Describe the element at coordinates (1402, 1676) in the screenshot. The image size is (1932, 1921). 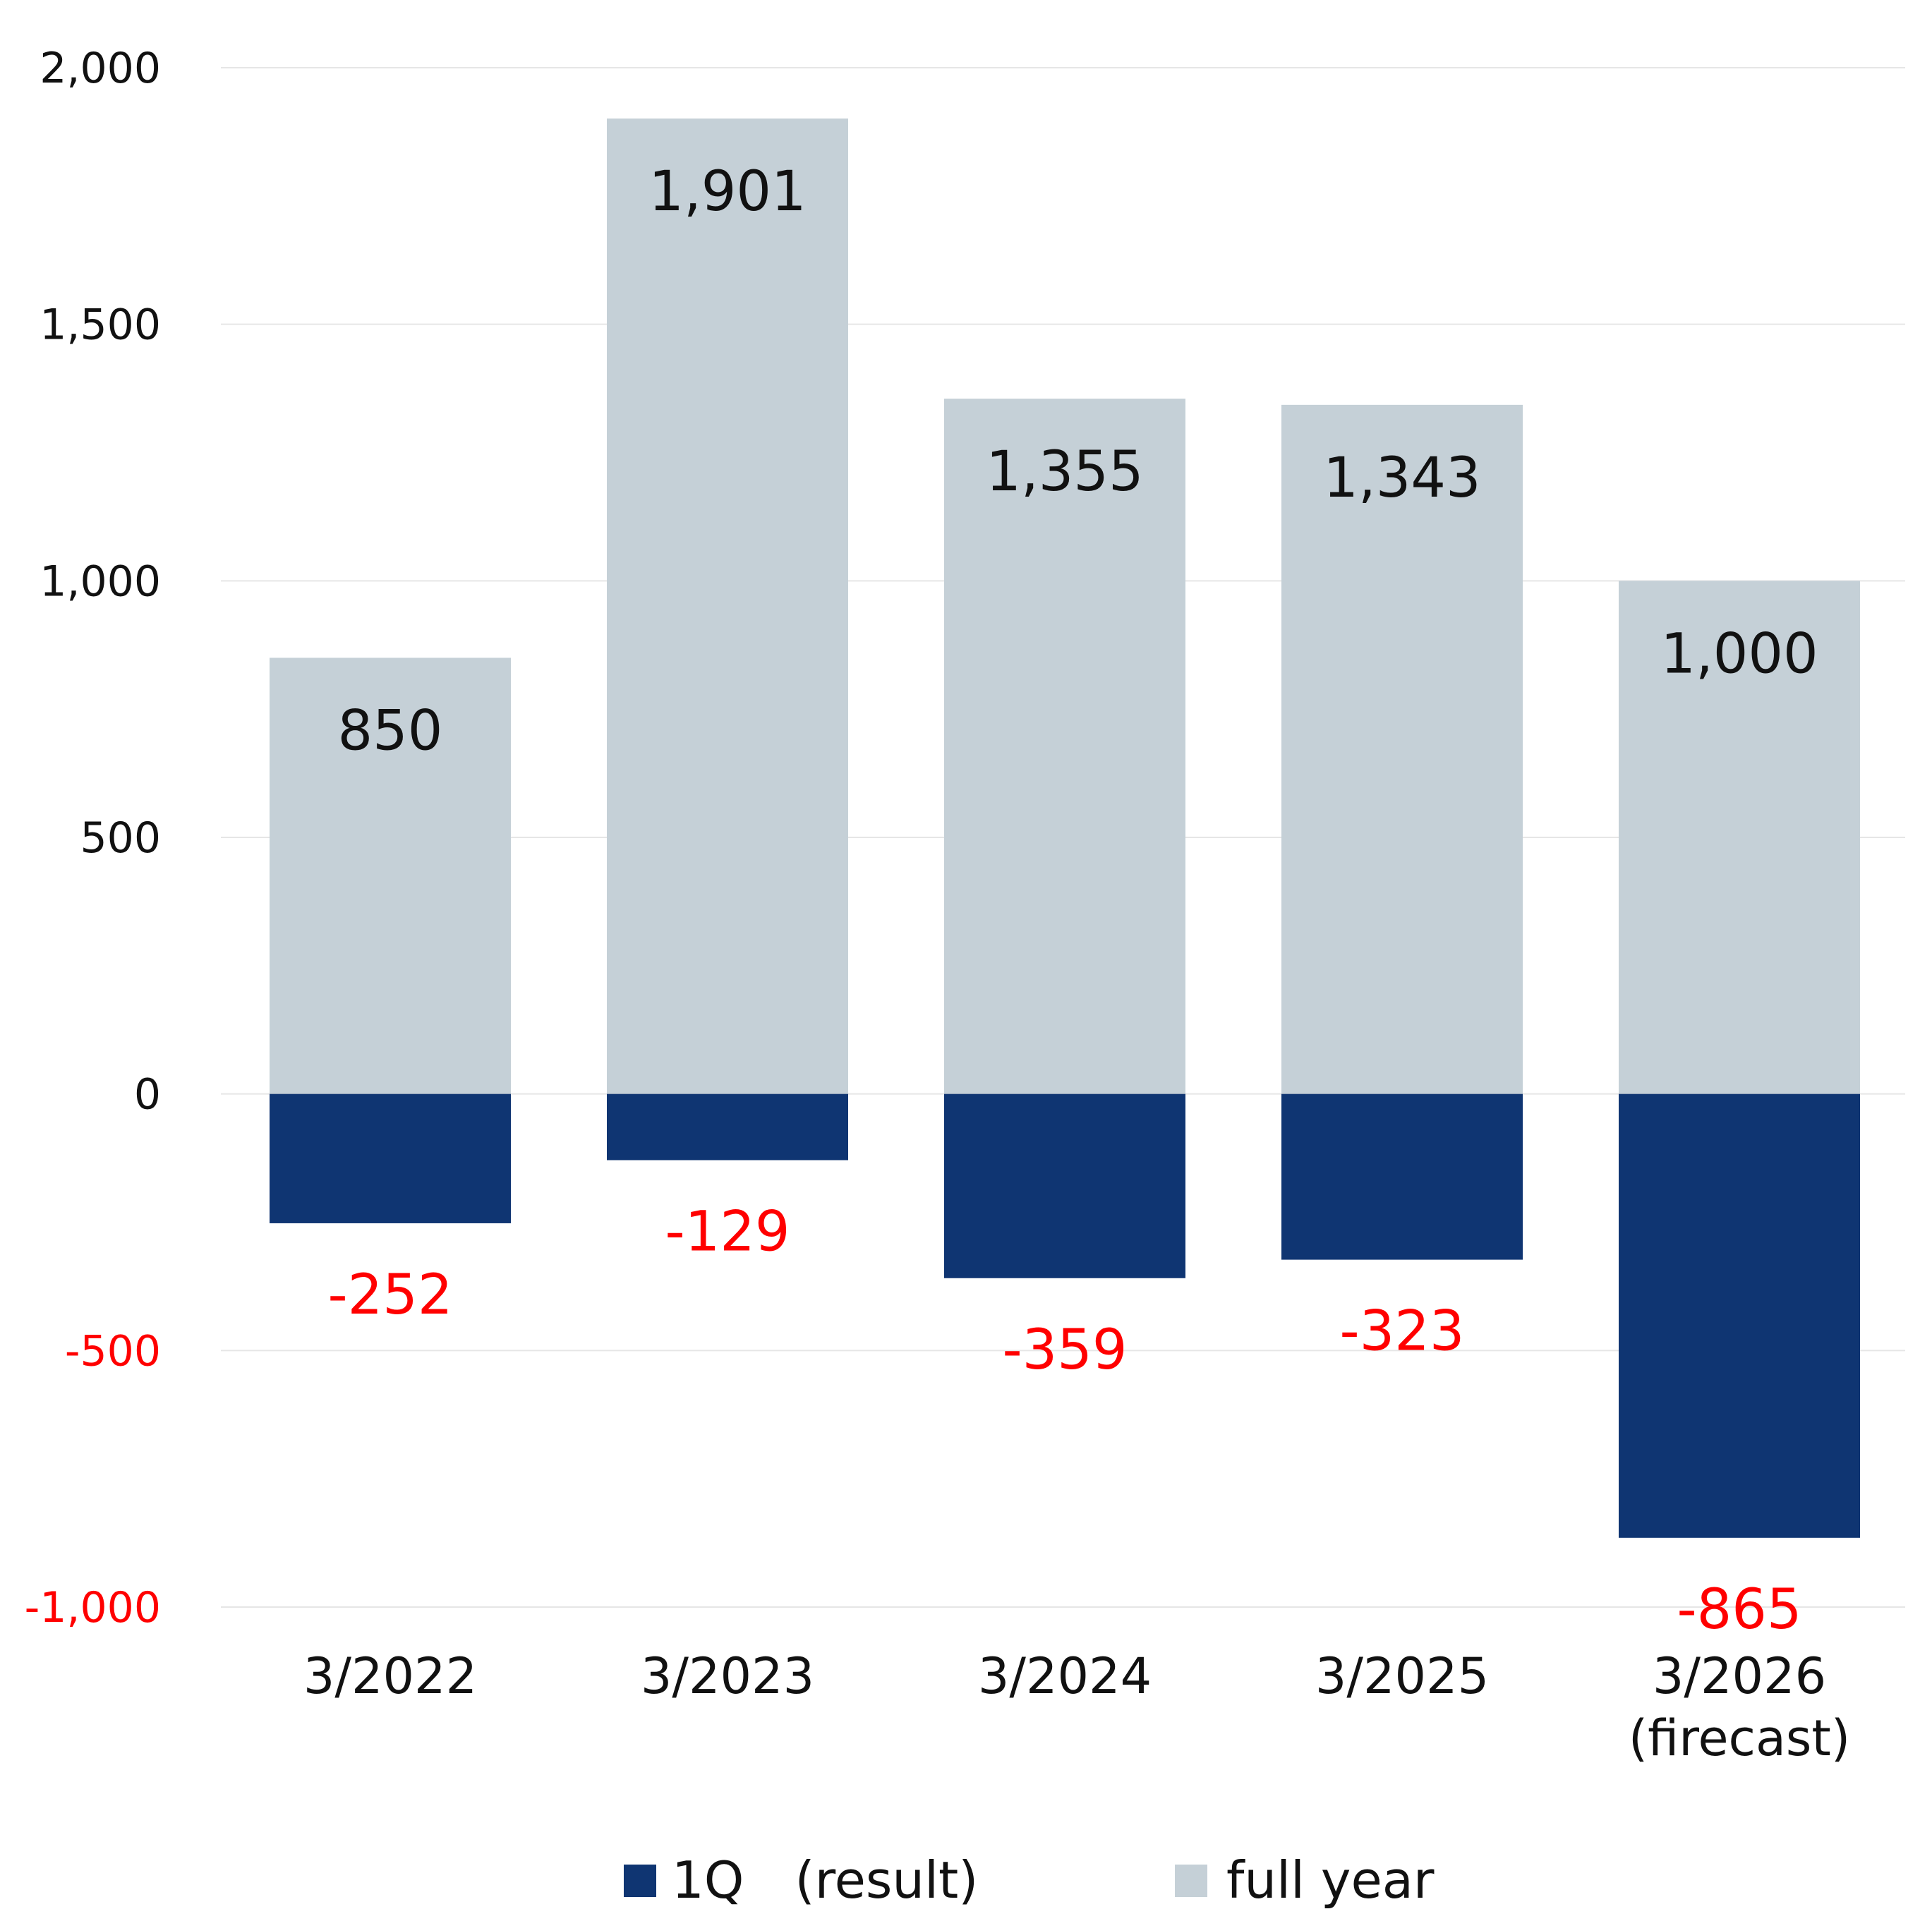
I see `x-tick-label: 3/2025` at that location.